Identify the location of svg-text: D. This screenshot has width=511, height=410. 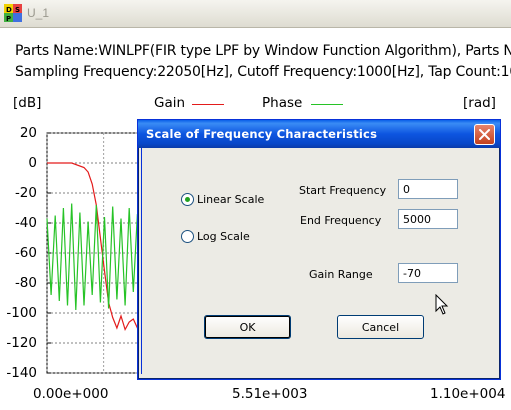
(9, 10).